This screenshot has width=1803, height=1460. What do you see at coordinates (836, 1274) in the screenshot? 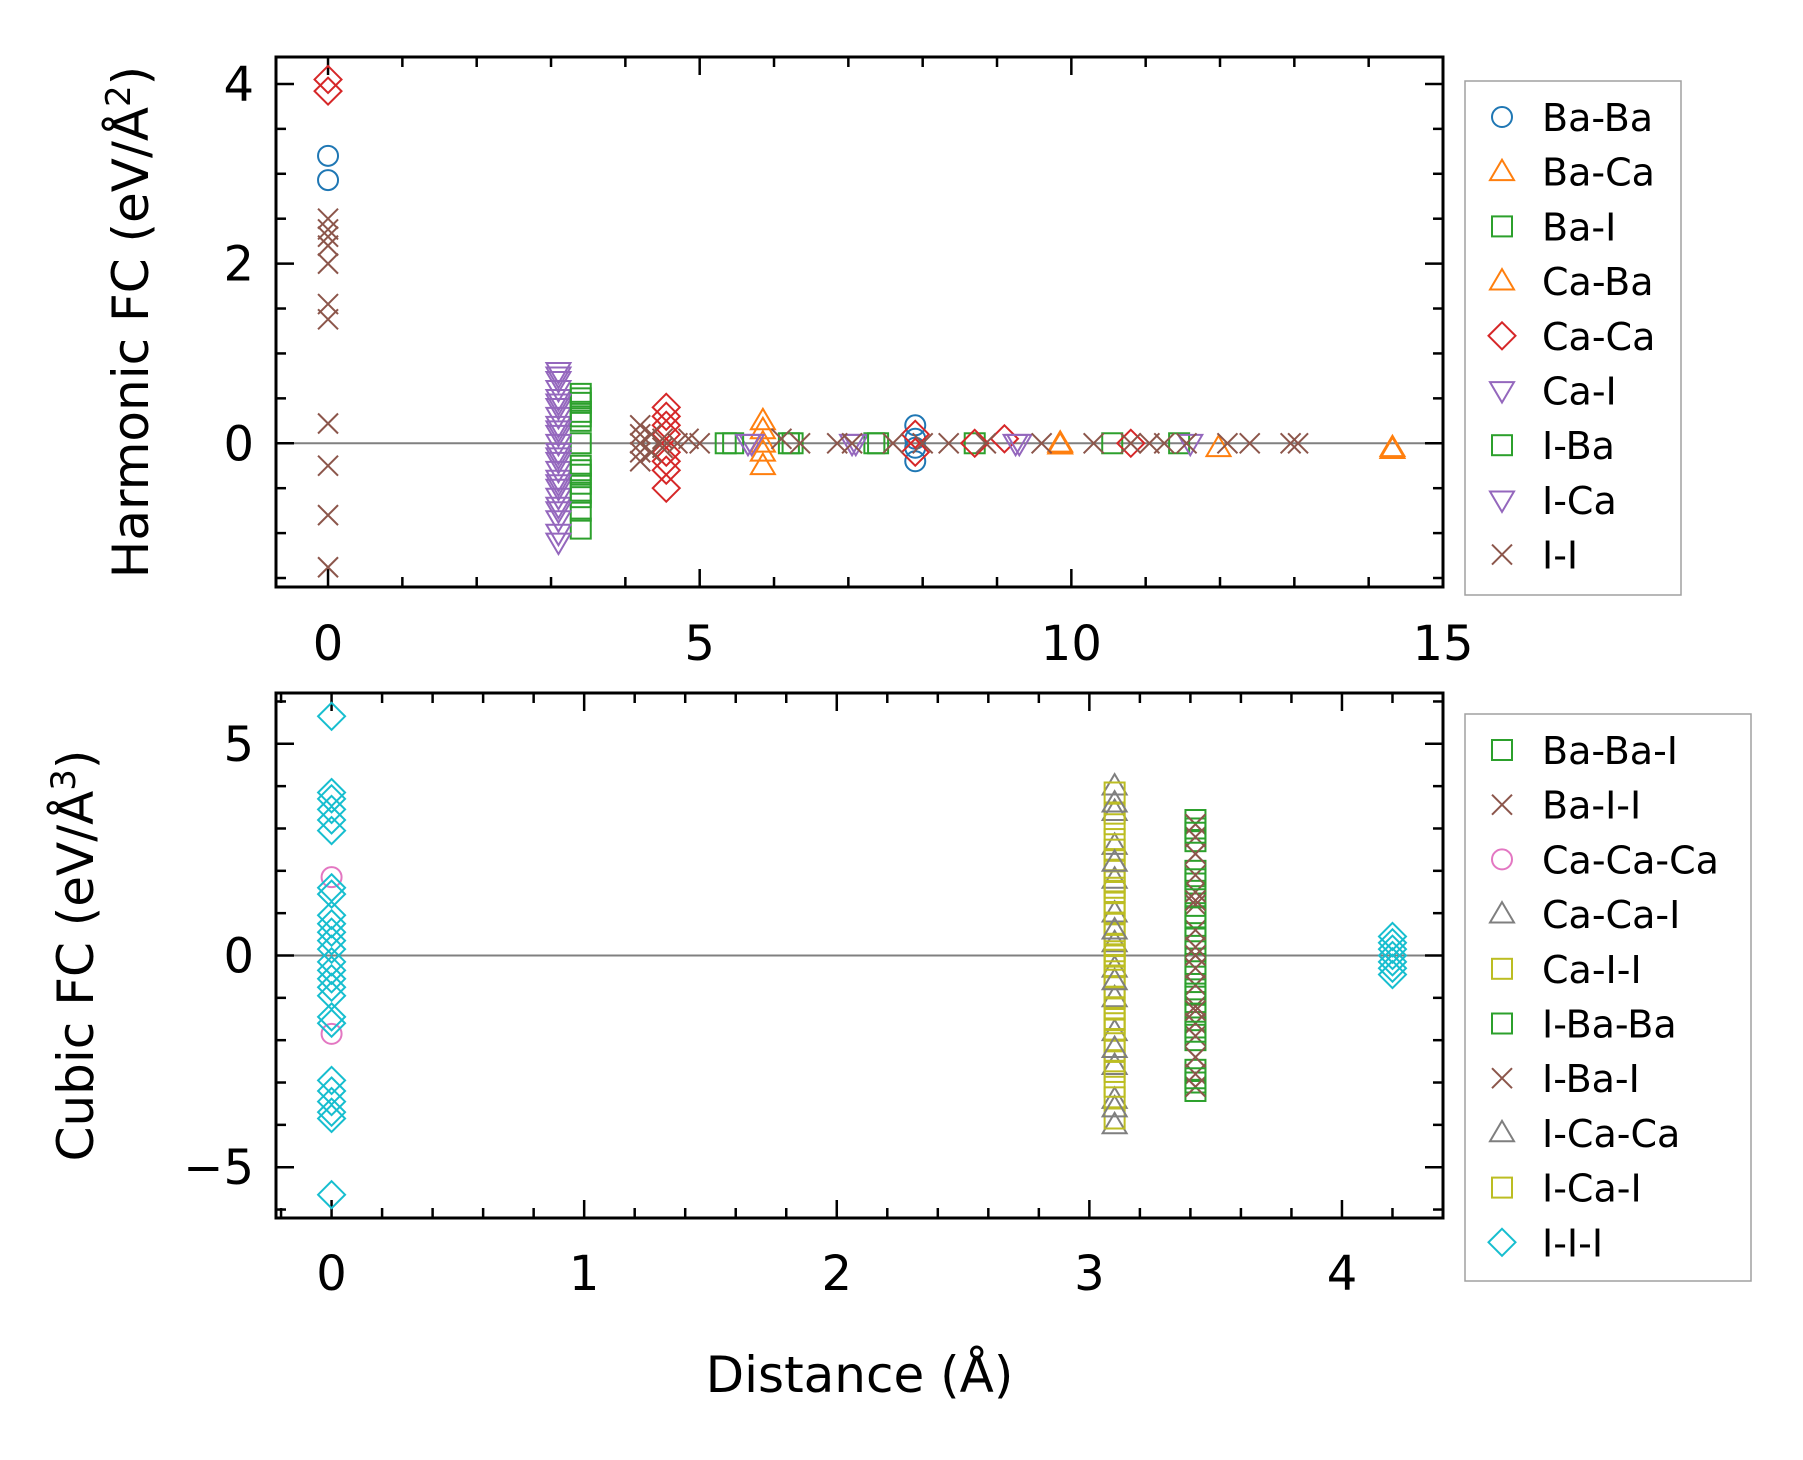
I see `x-tick-label: 2` at bounding box center [836, 1274].